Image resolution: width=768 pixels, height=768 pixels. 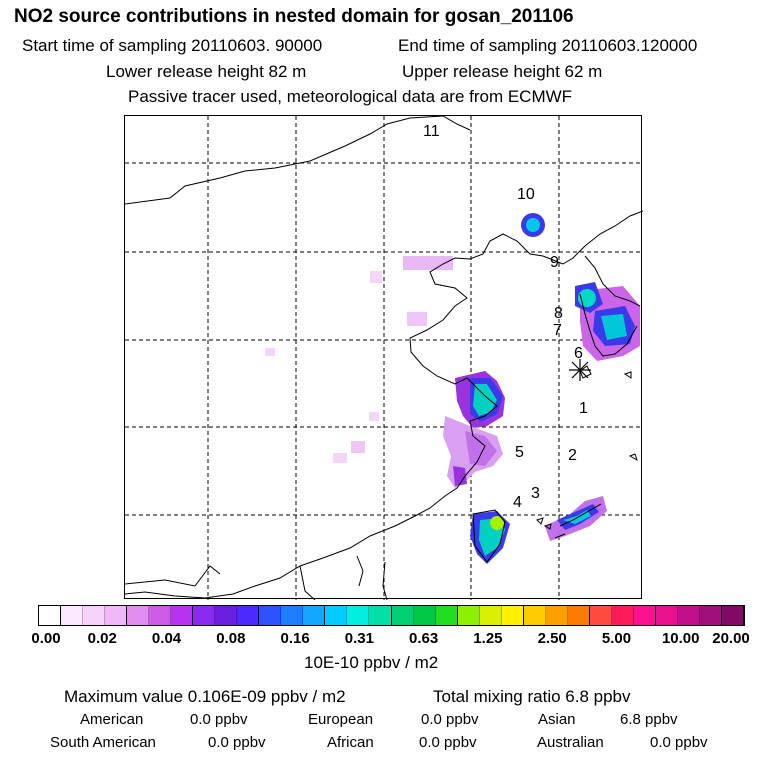 I want to click on colorbar-tick-label: 1.25, so click(x=488, y=638).